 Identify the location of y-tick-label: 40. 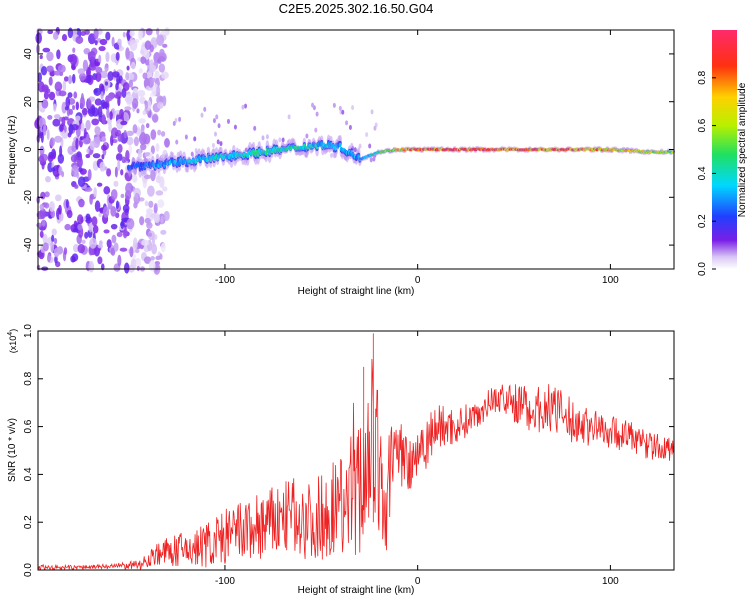
(28, 54).